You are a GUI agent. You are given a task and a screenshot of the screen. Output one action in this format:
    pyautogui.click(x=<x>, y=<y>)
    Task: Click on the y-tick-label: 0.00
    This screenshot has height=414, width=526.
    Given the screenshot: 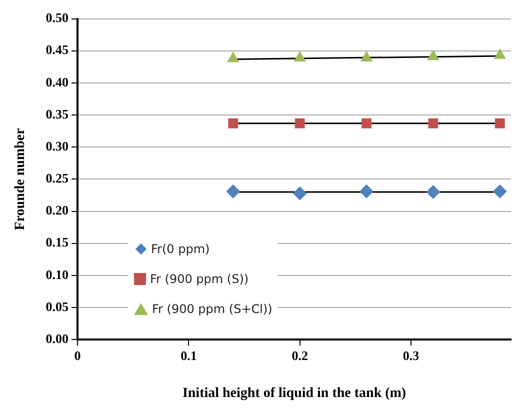 What is the action you would take?
    pyautogui.click(x=57, y=338)
    